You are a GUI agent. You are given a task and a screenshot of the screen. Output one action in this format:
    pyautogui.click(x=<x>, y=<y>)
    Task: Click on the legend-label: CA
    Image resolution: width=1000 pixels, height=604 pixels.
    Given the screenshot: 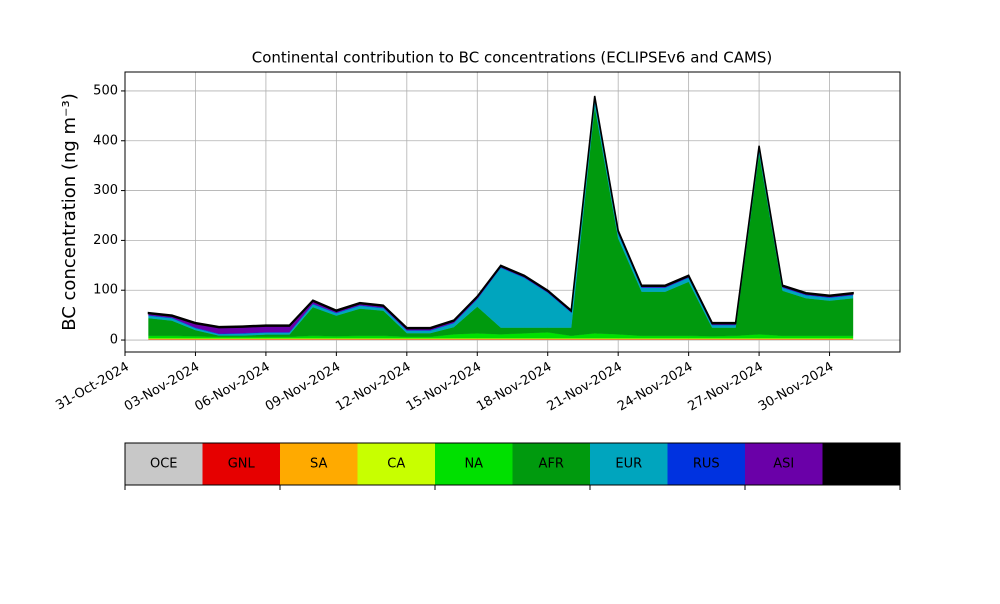 What is the action you would take?
    pyautogui.click(x=396, y=464)
    